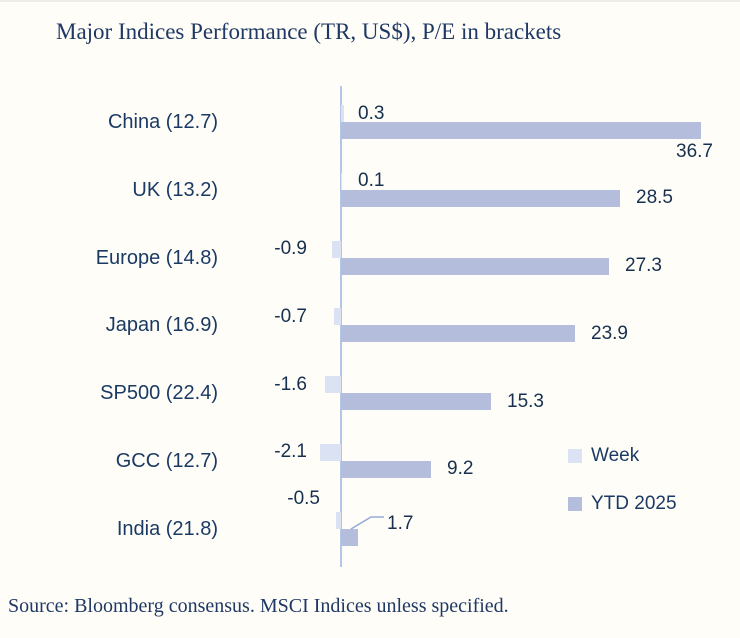 This screenshot has height=638, width=740. What do you see at coordinates (634, 503) in the screenshot?
I see `legend-label-ytd: YTD 2025` at bounding box center [634, 503].